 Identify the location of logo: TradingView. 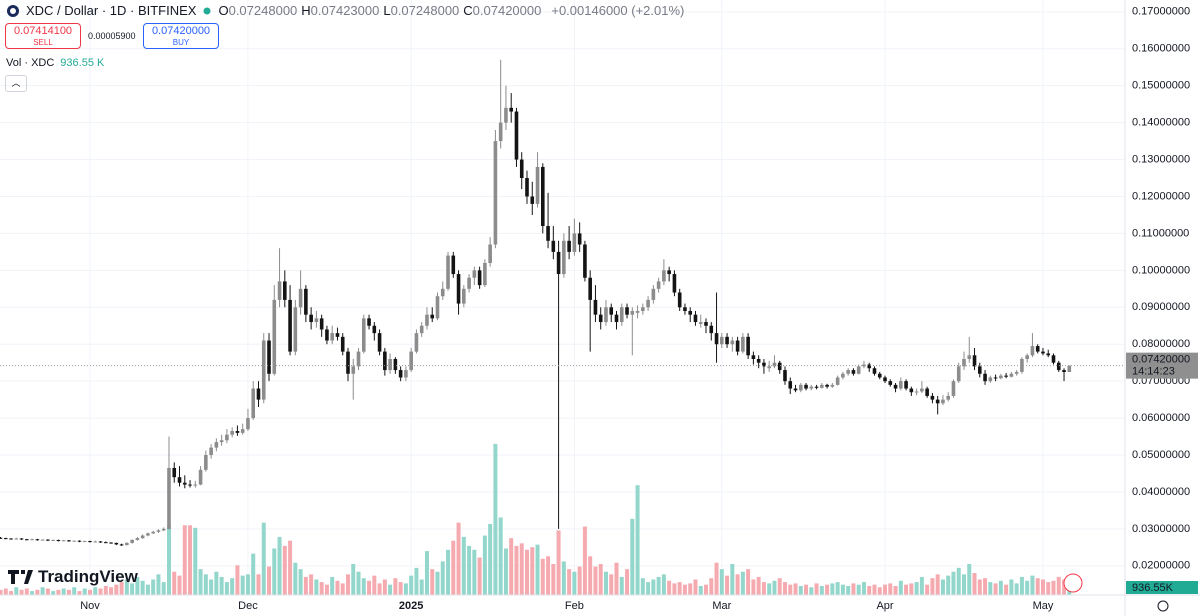
(73, 577).